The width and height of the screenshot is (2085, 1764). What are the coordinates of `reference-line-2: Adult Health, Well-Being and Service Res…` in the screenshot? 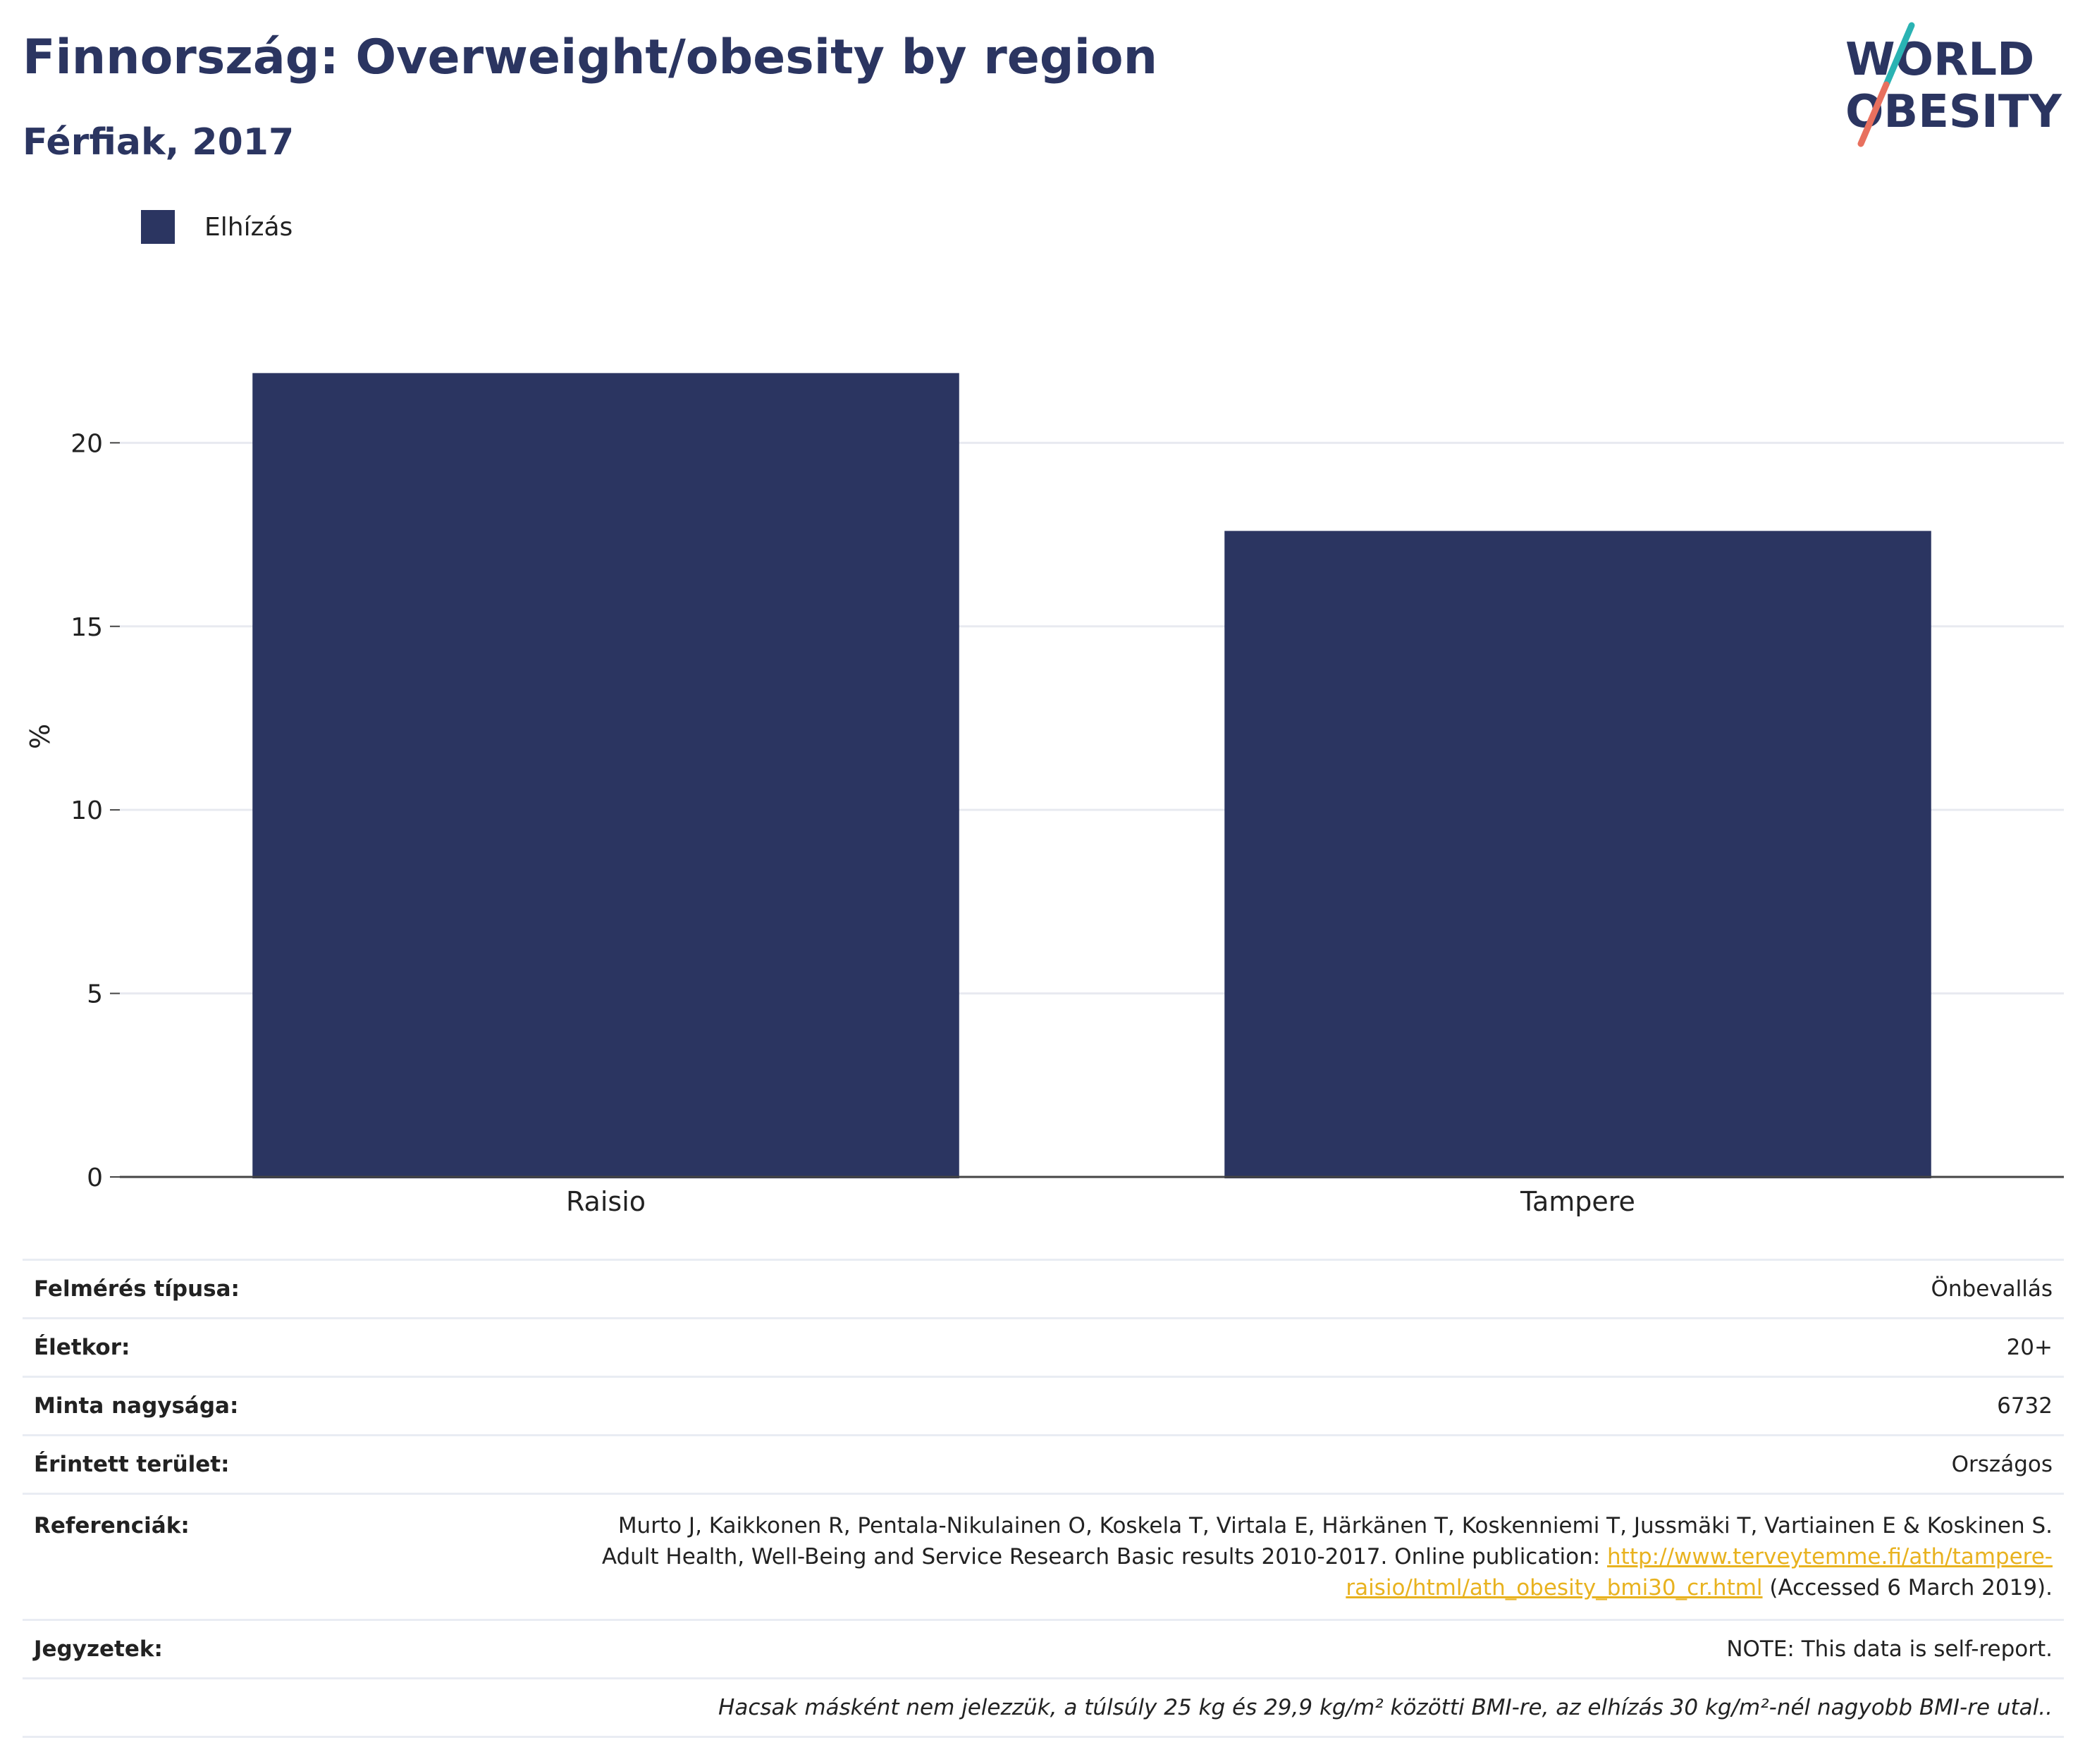 It's located at (1301, 1556).